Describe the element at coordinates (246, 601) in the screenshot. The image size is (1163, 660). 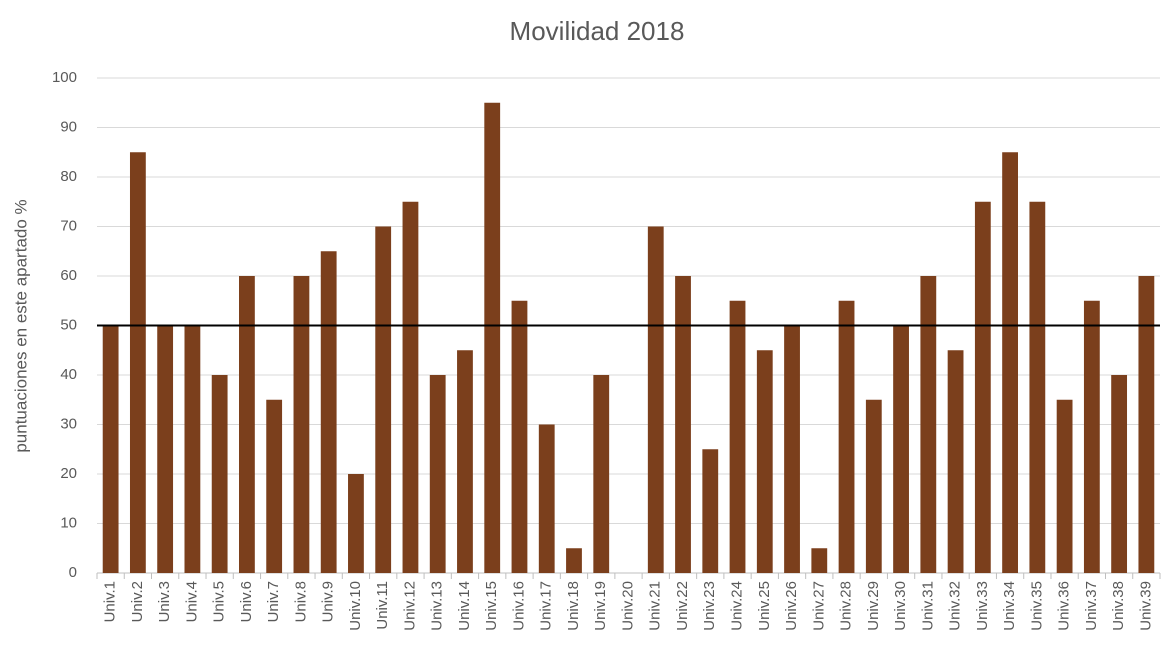
I see `x-tick-label: Univ.6` at that location.